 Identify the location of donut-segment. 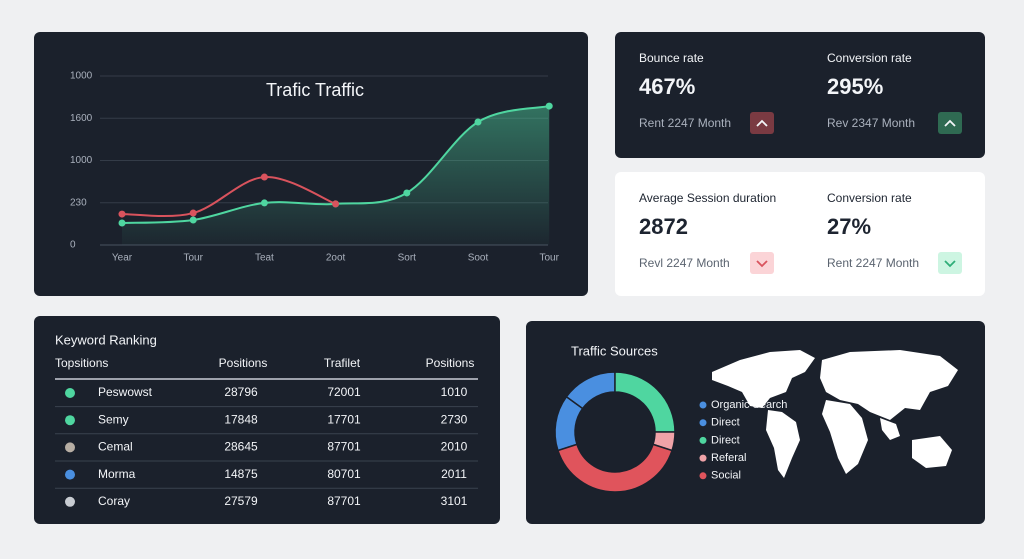
(615, 468).